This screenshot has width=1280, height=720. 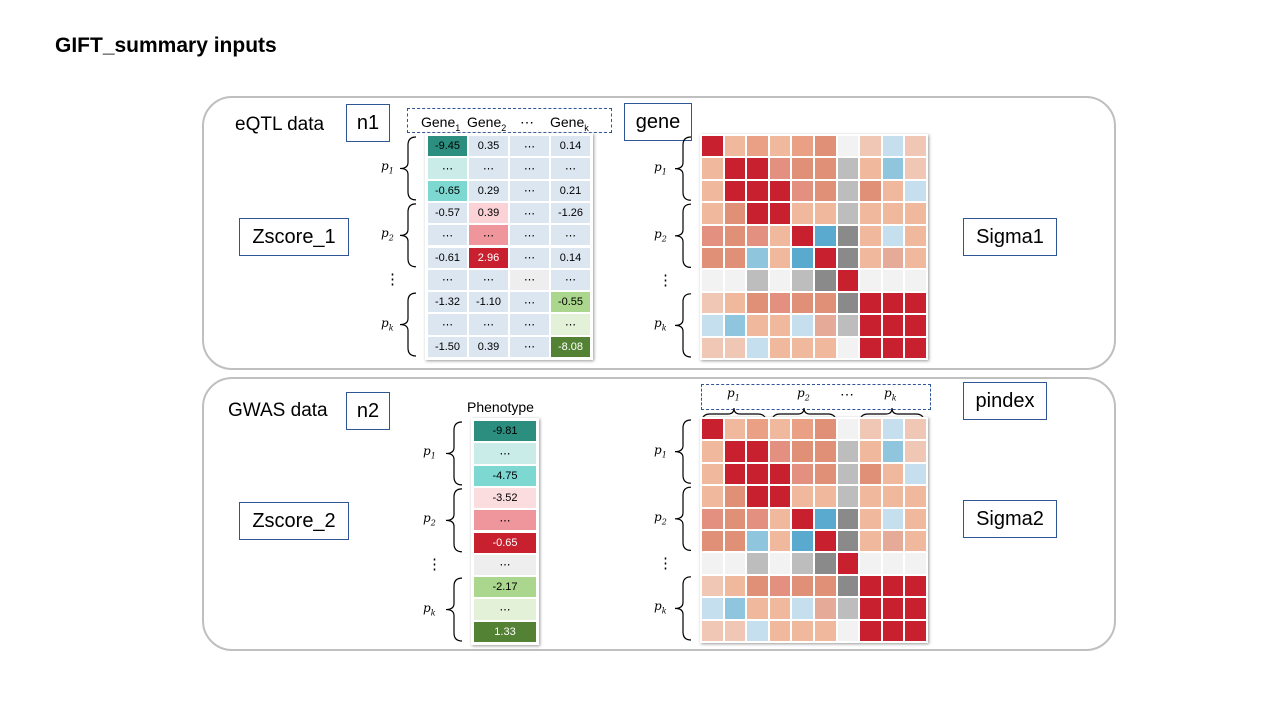 I want to click on matrix-cell: -8.08, so click(x=570, y=346).